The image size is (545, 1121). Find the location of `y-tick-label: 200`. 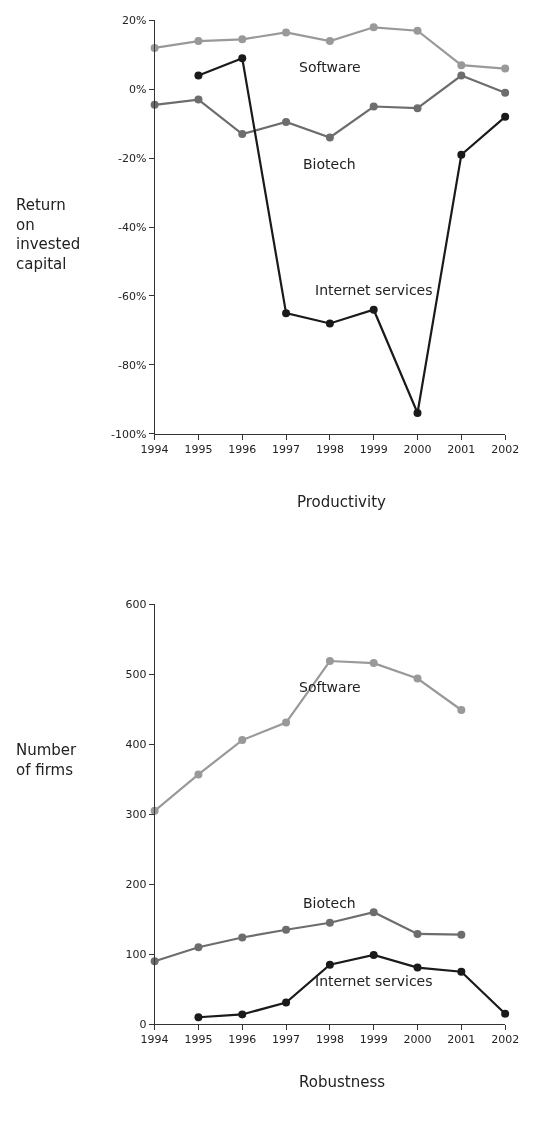

y-tick-label: 200 is located at coordinates (136, 885).